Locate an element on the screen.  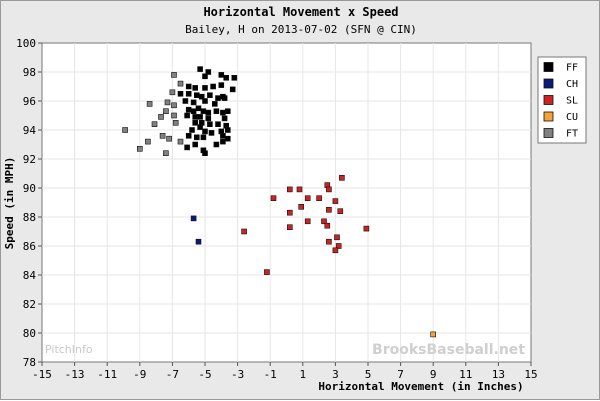
legend-swatch-ch is located at coordinates (548, 83).